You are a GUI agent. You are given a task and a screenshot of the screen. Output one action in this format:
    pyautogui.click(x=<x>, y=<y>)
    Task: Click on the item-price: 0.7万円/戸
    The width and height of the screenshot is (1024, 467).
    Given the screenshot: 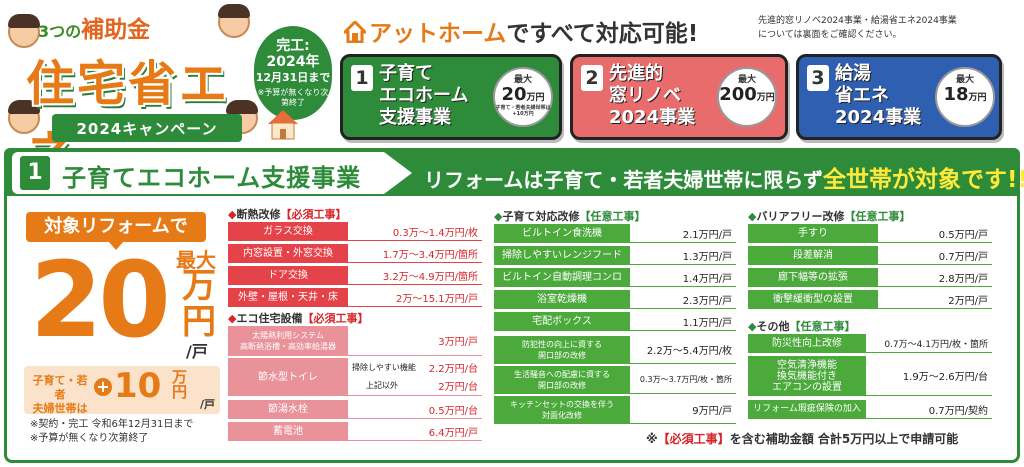 What is the action you would take?
    pyautogui.click(x=935, y=255)
    